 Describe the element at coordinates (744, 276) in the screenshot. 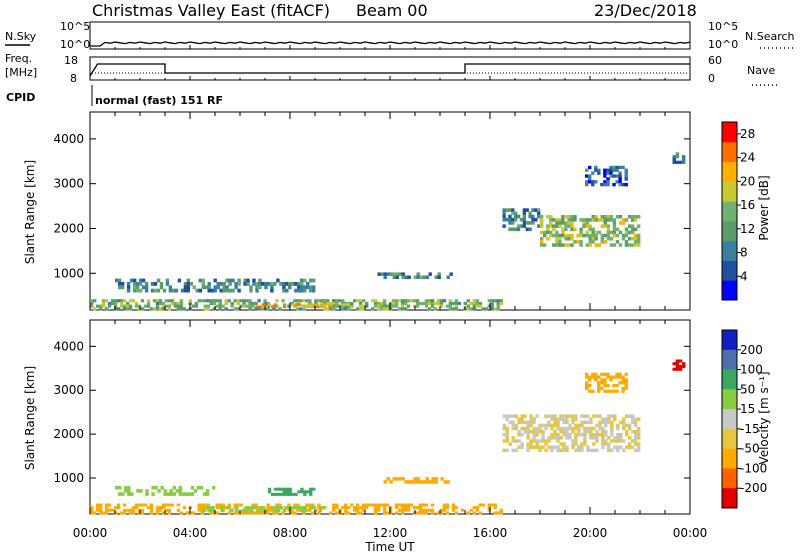

I see `power-colorbar-tick-label: 4` at that location.